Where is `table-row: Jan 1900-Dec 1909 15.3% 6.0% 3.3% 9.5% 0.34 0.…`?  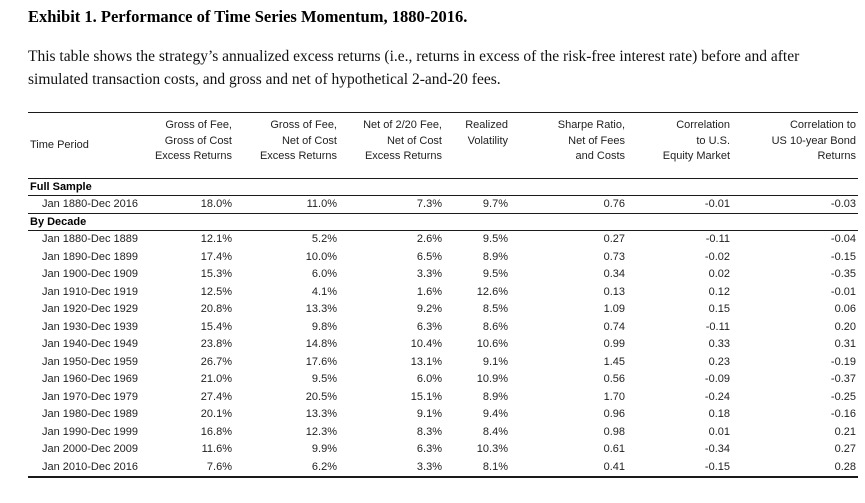
table-row: Jan 1900-Dec 1909 15.3% 6.0% 3.3% 9.5% 0.34 0.… is located at coordinates (443, 275).